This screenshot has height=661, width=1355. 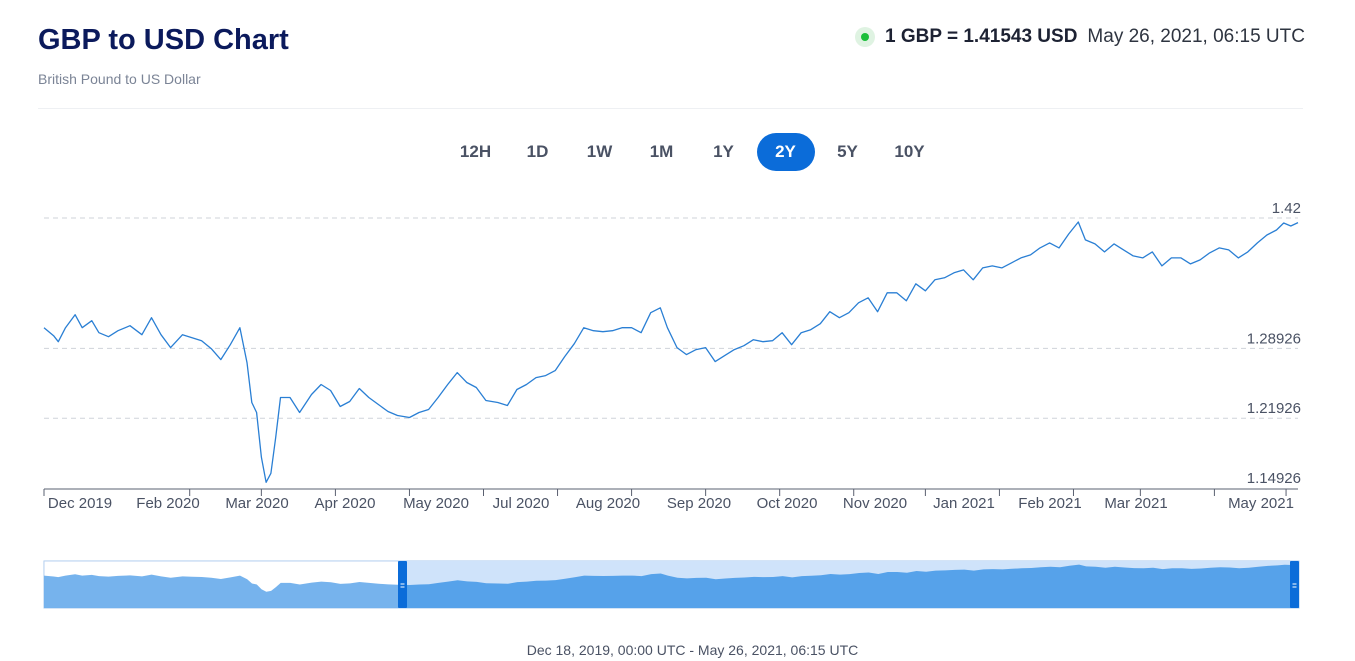 What do you see at coordinates (964, 503) in the screenshot?
I see `x-tick-label: Jan 2021` at bounding box center [964, 503].